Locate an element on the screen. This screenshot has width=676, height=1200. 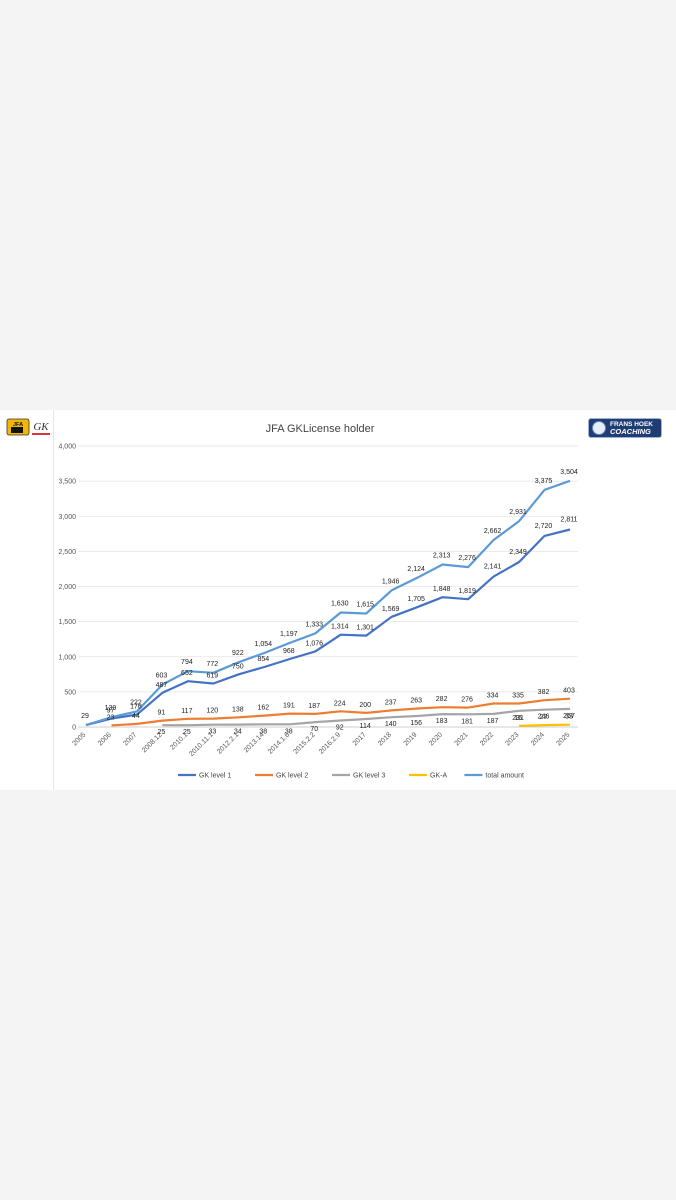
data-label: 1,569 is located at coordinates (391, 609).